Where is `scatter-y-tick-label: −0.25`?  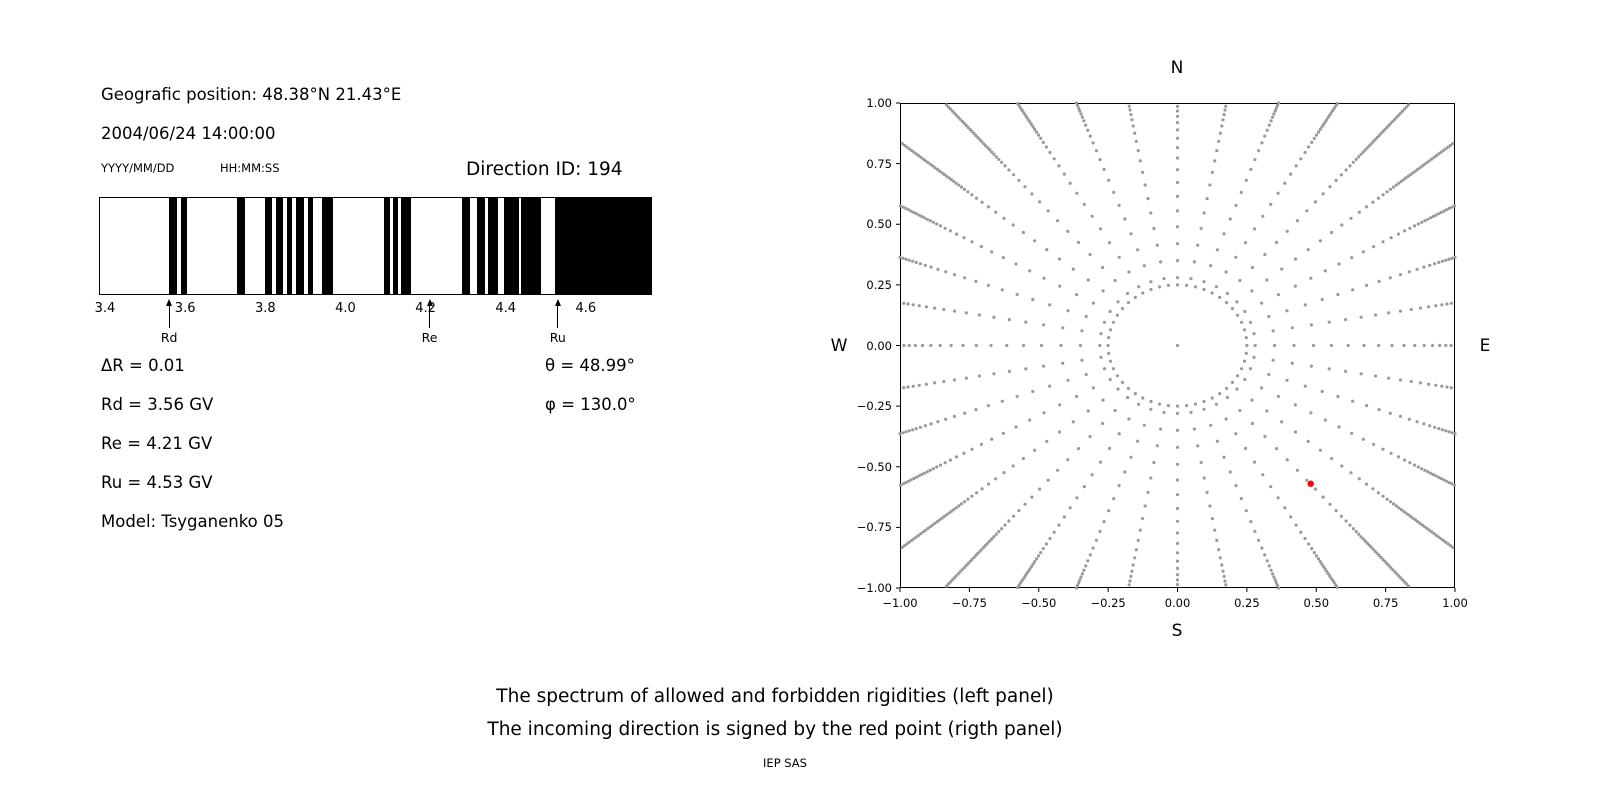
scatter-y-tick-label: −0.25 is located at coordinates (874, 406).